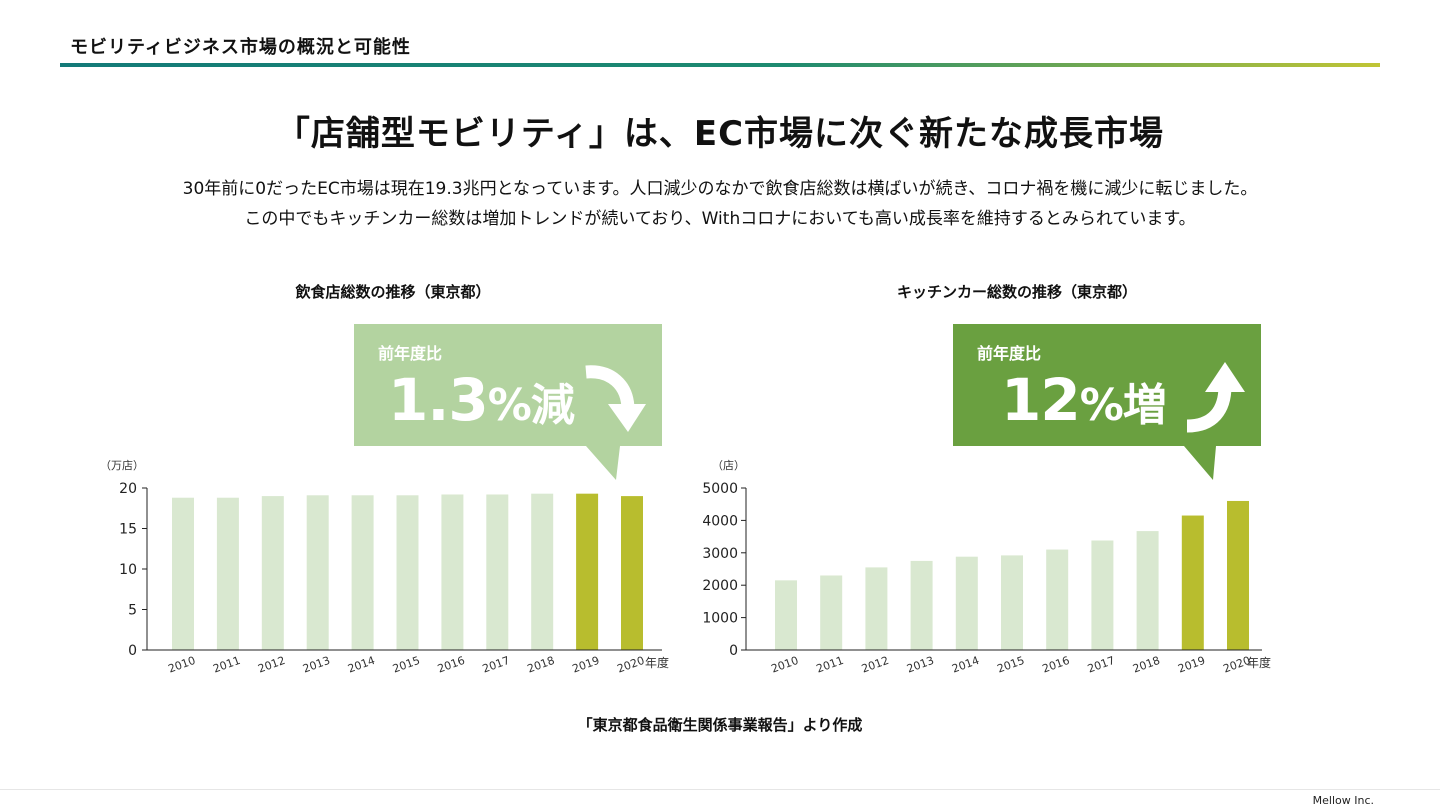  What do you see at coordinates (720, 489) in the screenshot?
I see `y-tick-label-5000: 5000` at bounding box center [720, 489].